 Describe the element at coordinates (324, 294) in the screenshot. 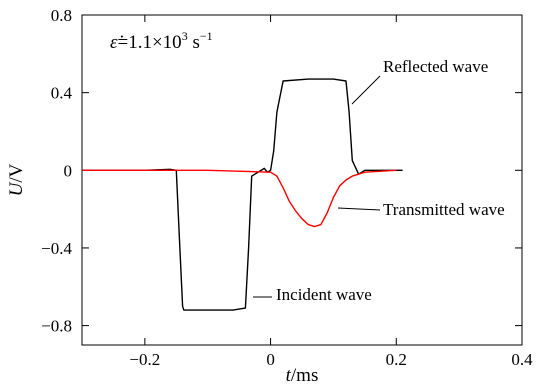

I see `annotation-label: Incident wave` at that location.